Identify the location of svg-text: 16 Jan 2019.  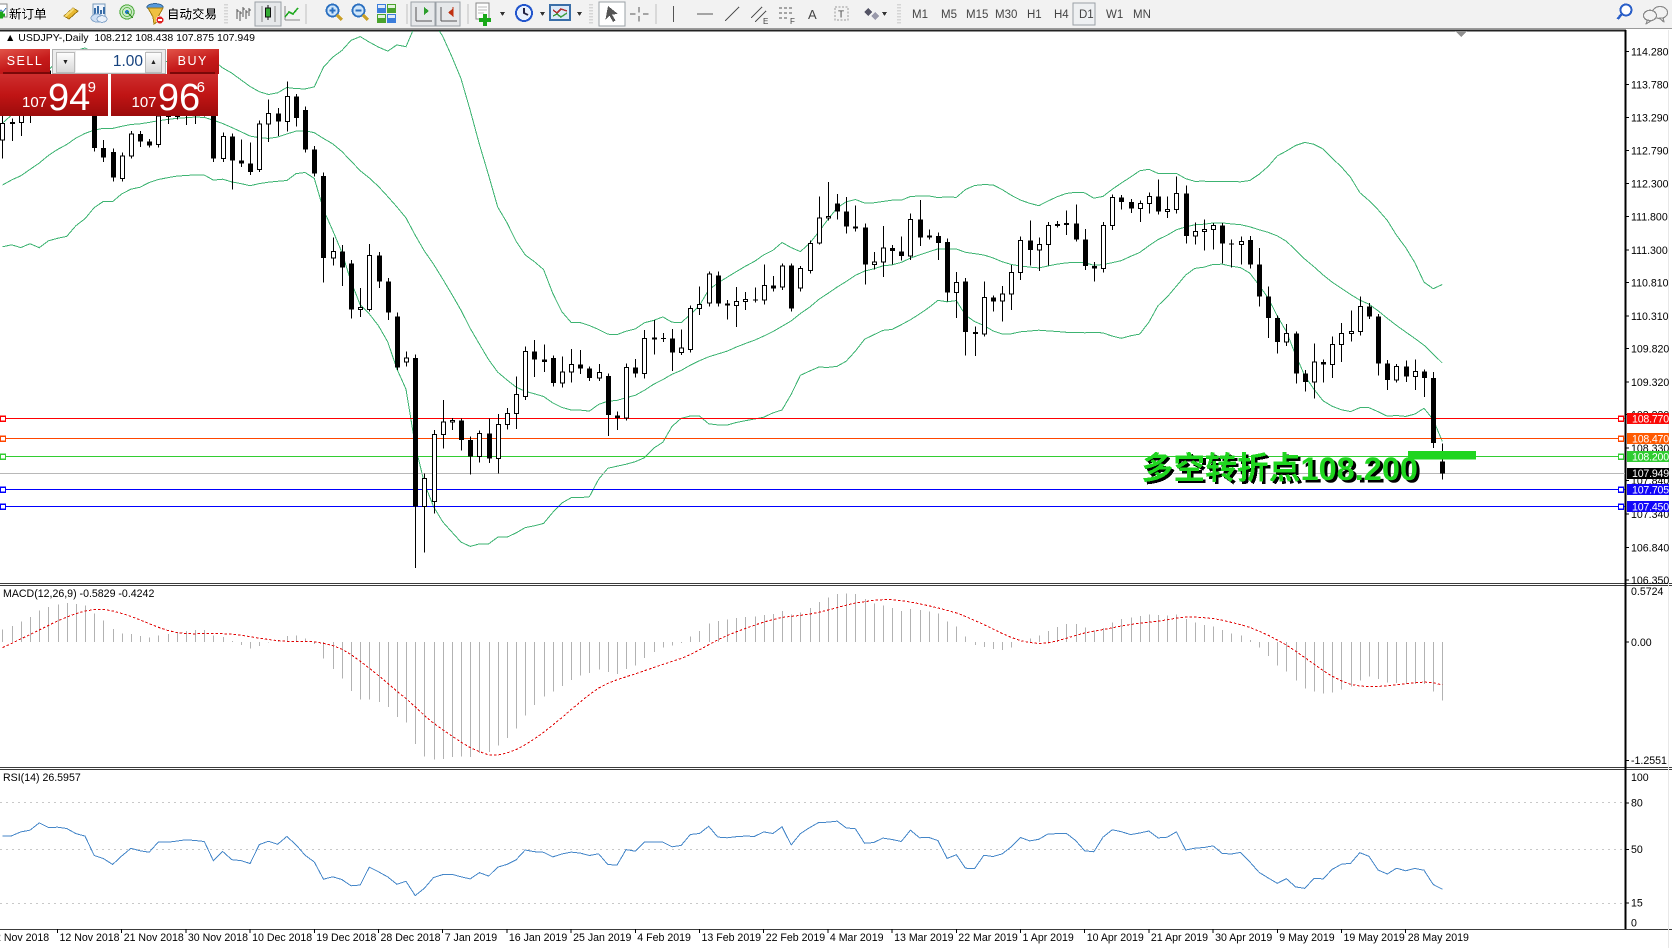
(538, 938).